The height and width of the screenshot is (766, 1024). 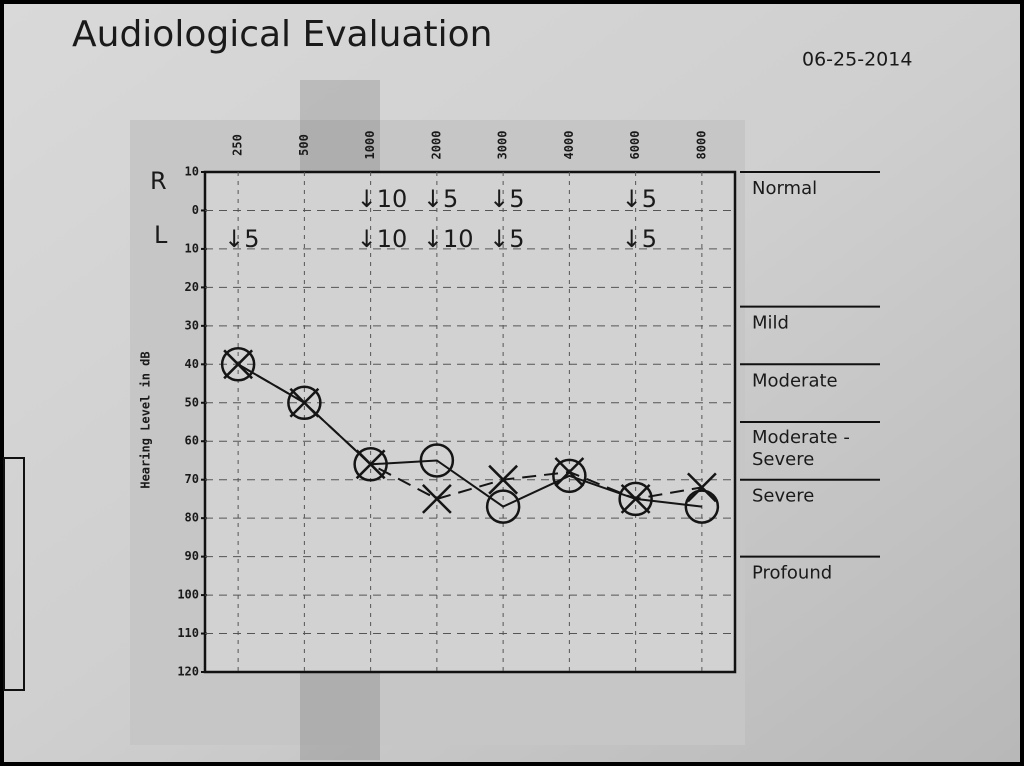 I want to click on x-tick-label: 1000, so click(x=370, y=145).